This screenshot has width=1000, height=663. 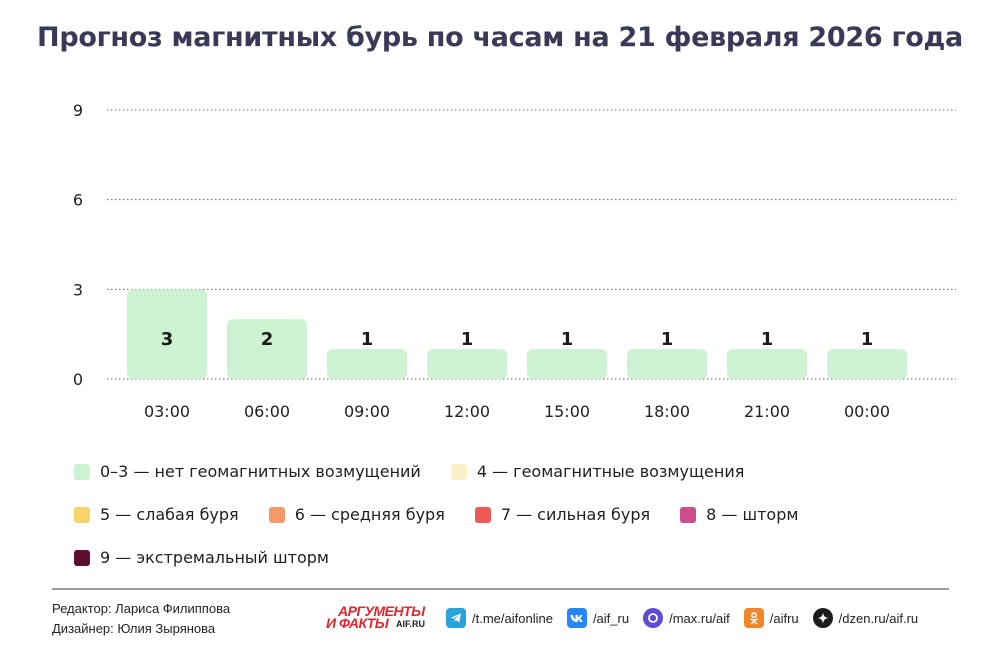 I want to click on y-tick-label: 9, so click(x=78, y=110).